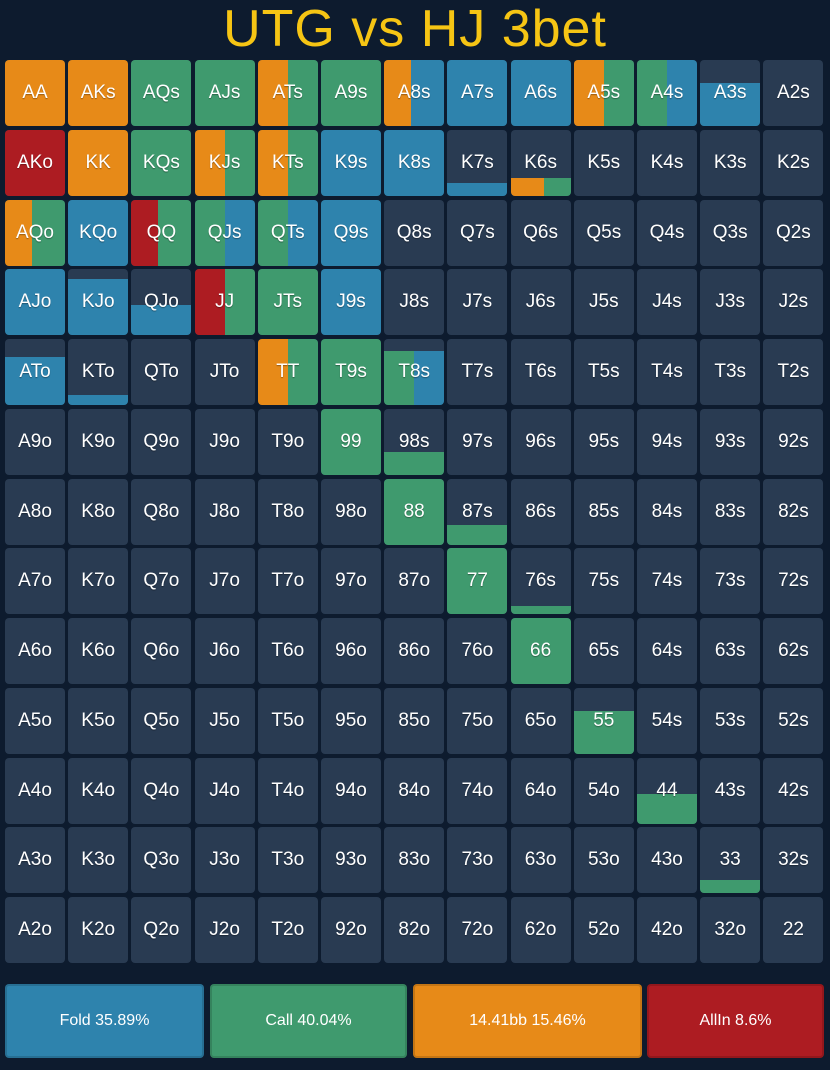 The height and width of the screenshot is (1070, 830). I want to click on hand-cell-64o: 64o, so click(540, 790).